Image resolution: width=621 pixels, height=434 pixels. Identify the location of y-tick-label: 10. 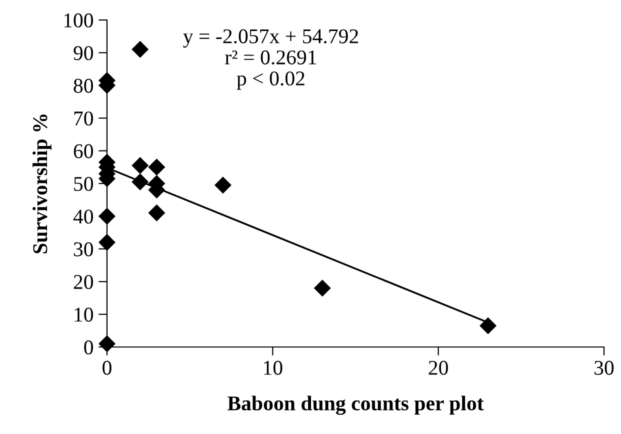
(84, 315).